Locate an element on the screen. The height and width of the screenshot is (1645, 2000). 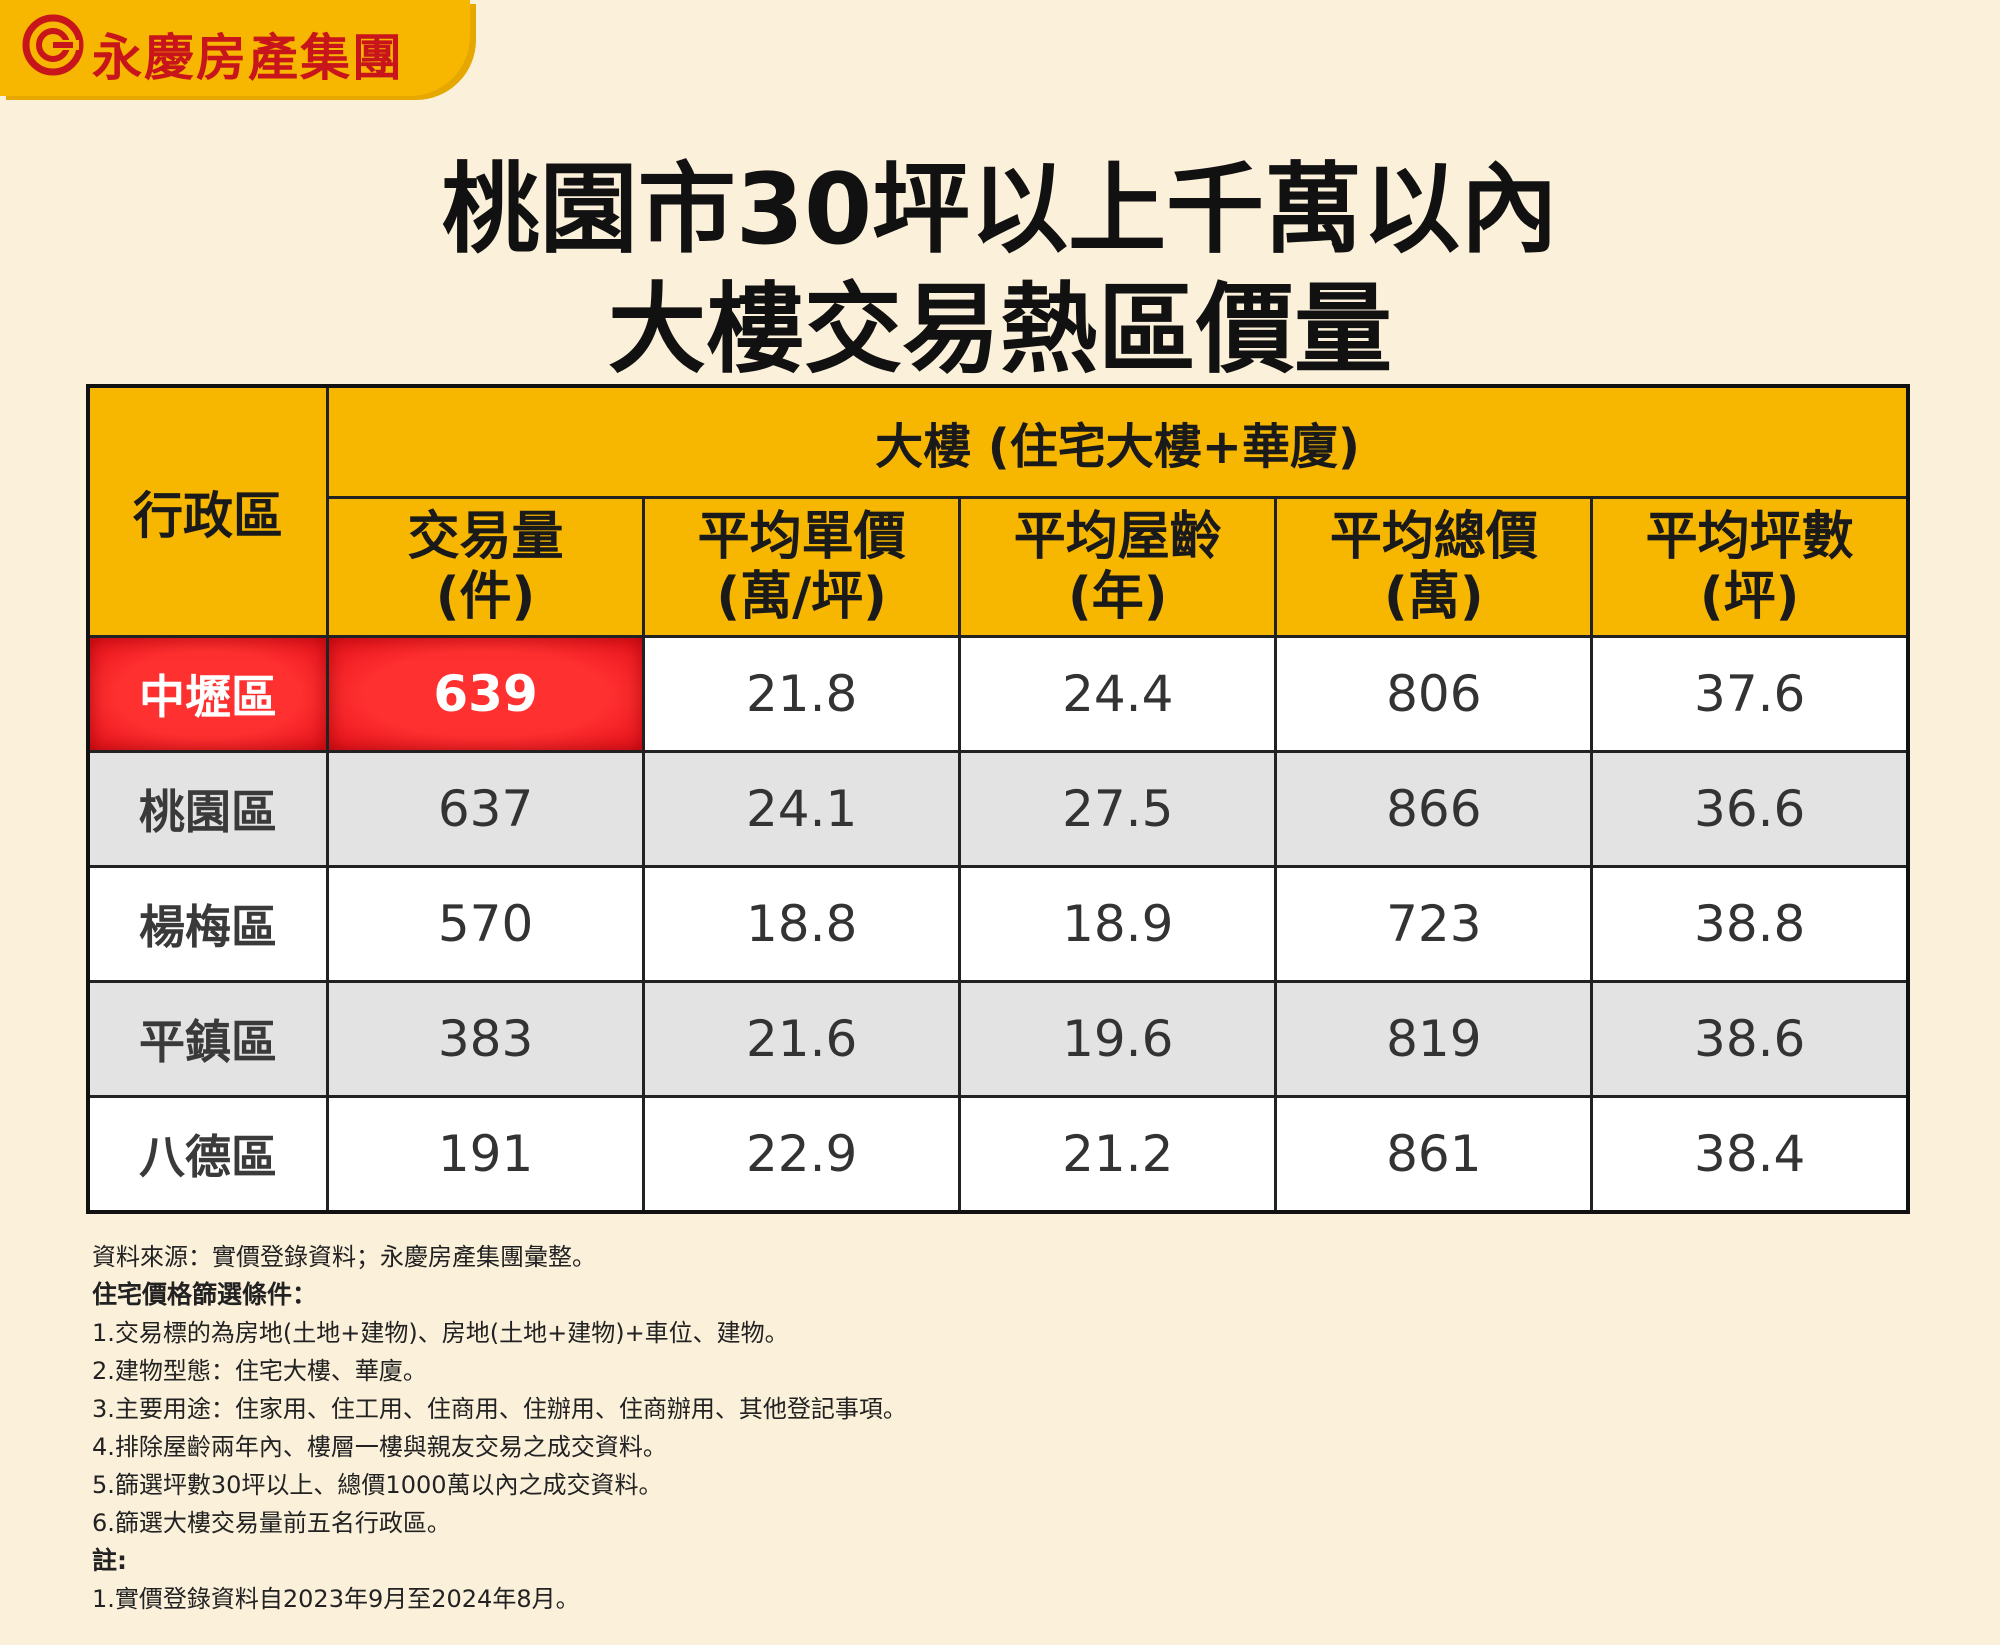
table-cell: 38.6 is located at coordinates (1750, 1039).